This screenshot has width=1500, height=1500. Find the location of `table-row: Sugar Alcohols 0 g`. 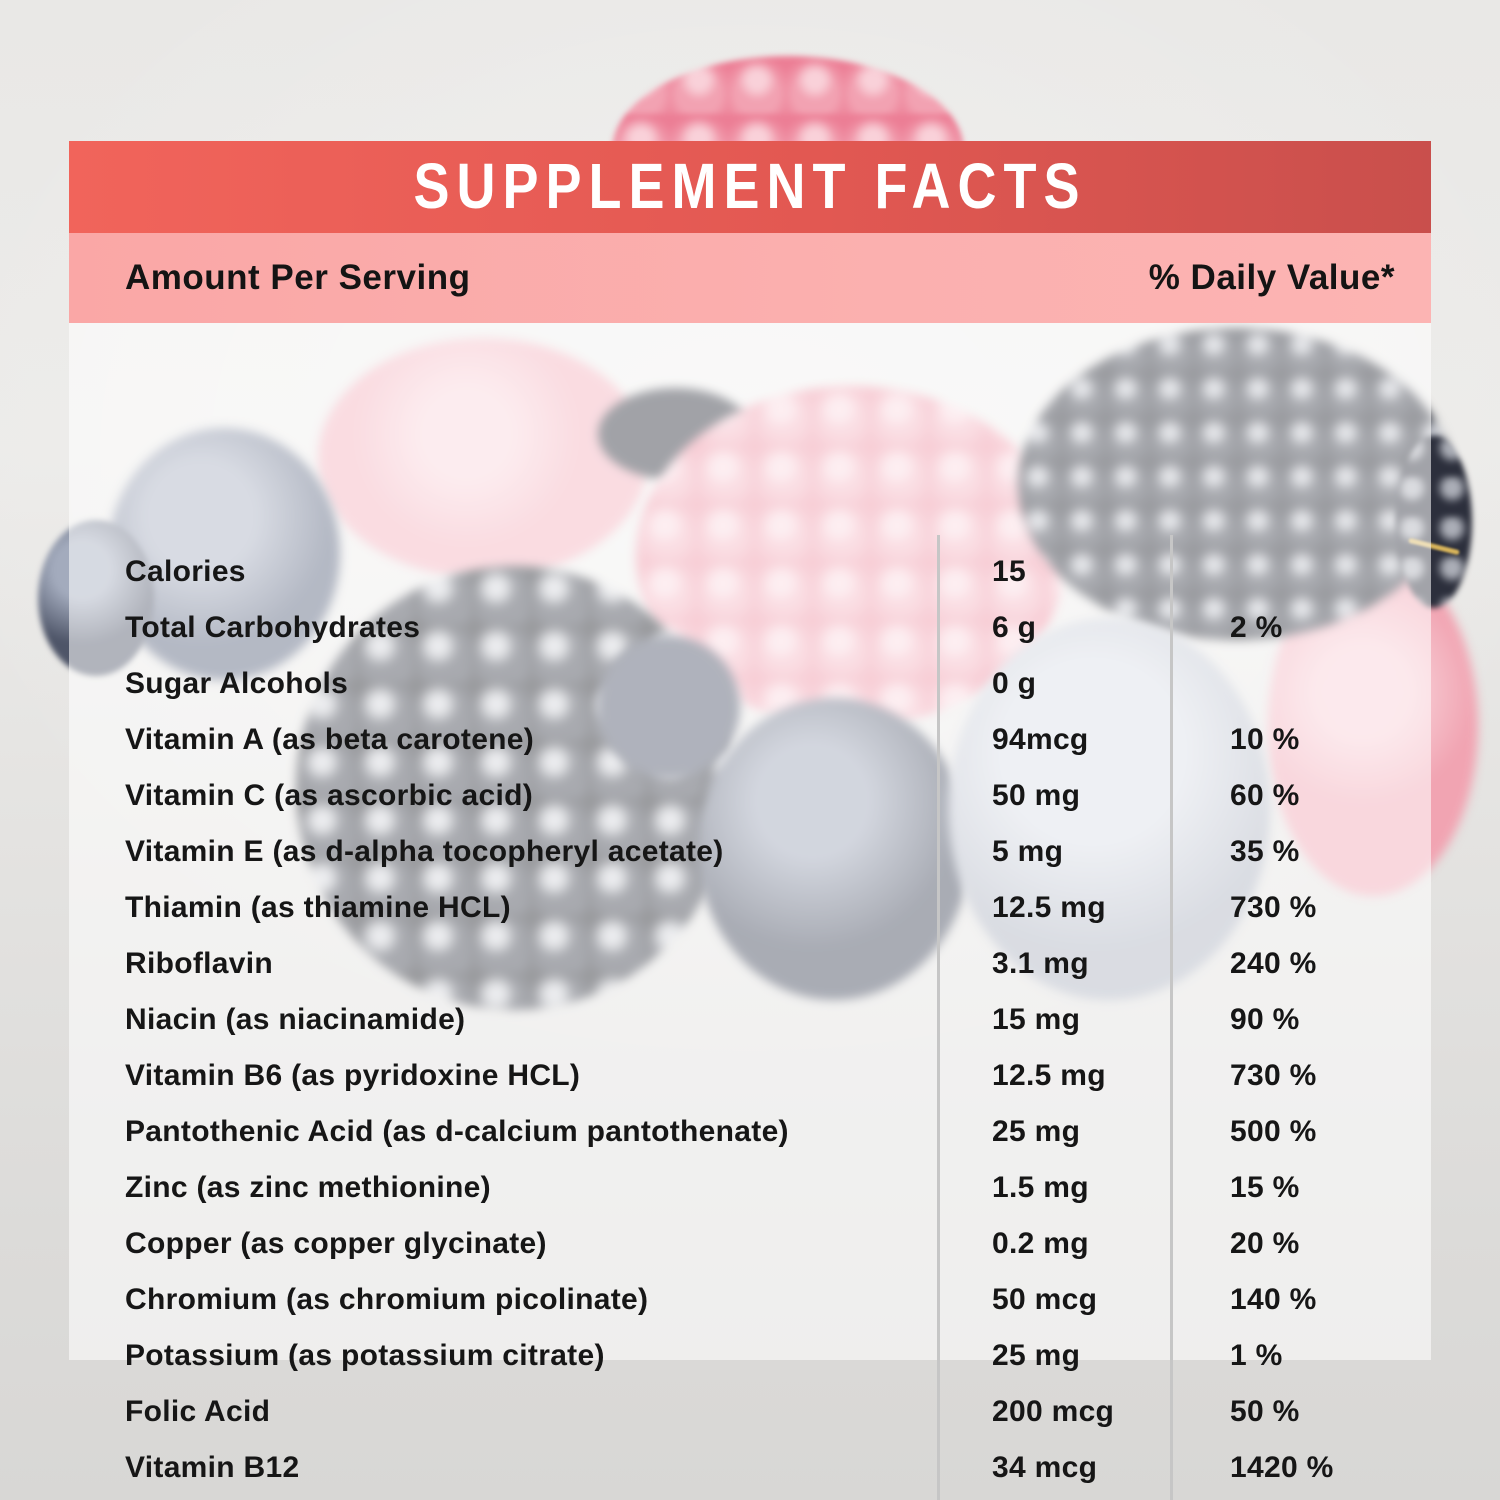

table-row: Sugar Alcohols 0 g is located at coordinates (750, 684).